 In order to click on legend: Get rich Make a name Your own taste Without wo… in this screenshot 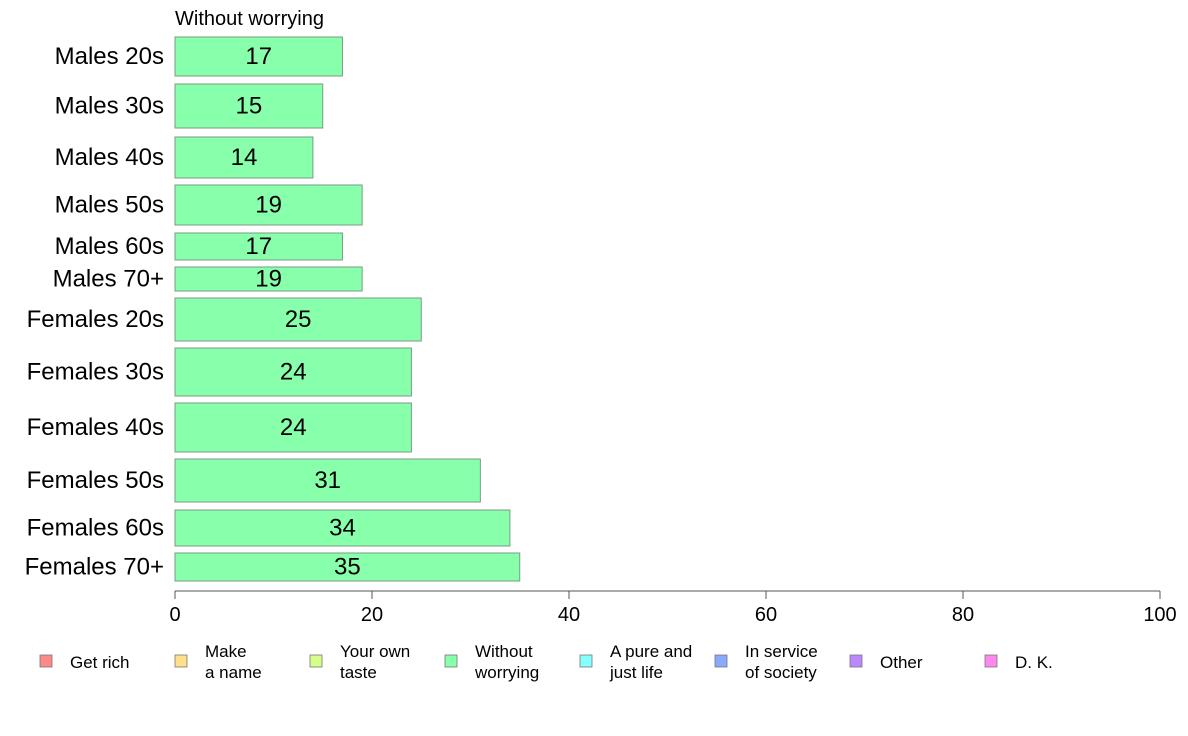, I will do `click(546, 662)`.